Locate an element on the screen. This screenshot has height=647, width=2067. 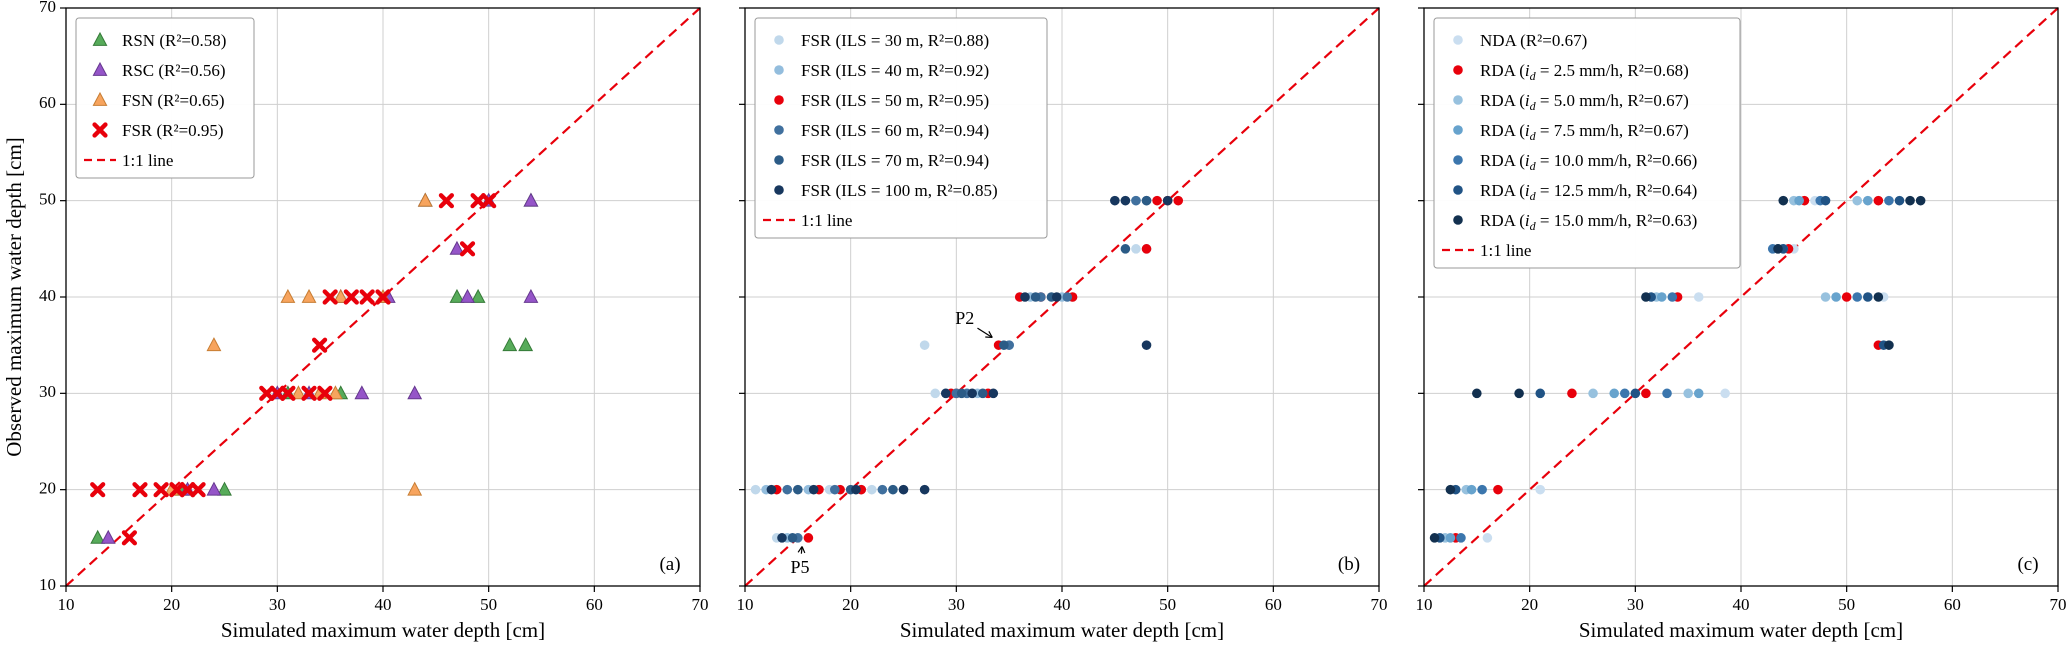
x-tick-label: 60 is located at coordinates (1952, 604).